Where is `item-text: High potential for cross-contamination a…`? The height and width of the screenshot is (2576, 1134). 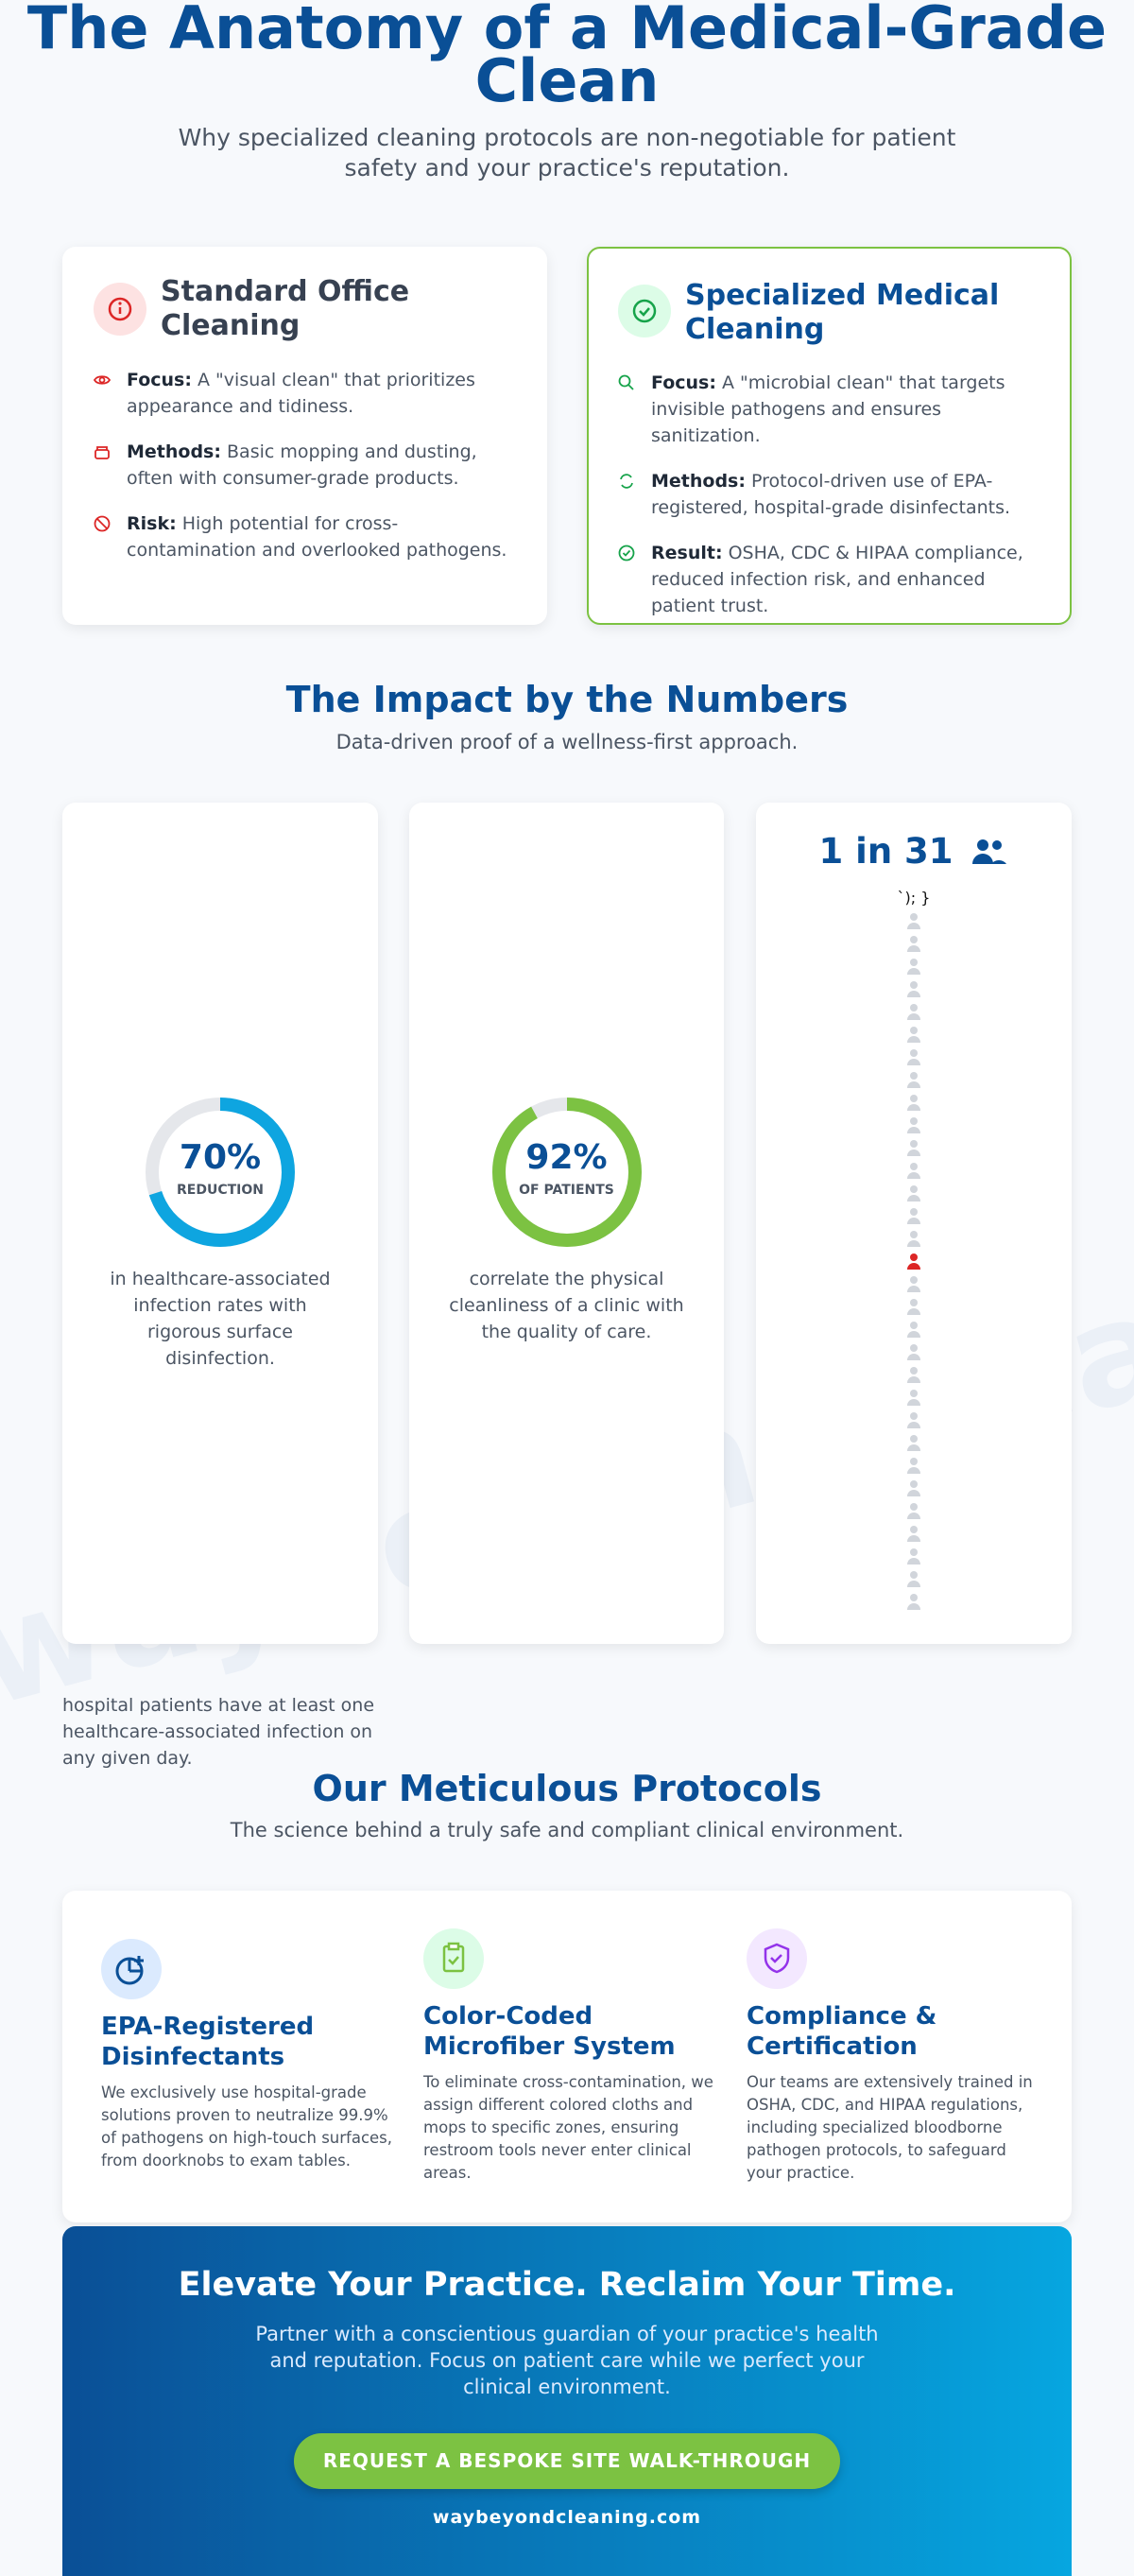 item-text: High potential for cross-contamination a… is located at coordinates (317, 537).